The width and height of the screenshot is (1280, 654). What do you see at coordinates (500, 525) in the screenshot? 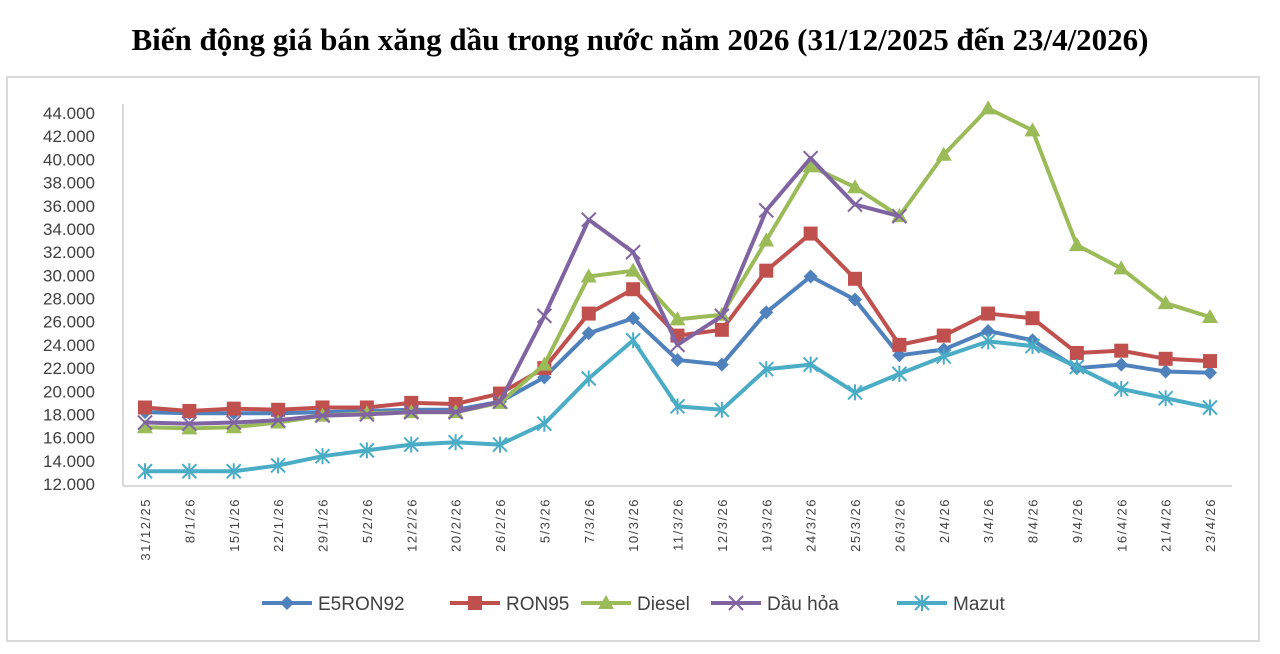
I see `x-tick-label: 26/2/26` at bounding box center [500, 525].